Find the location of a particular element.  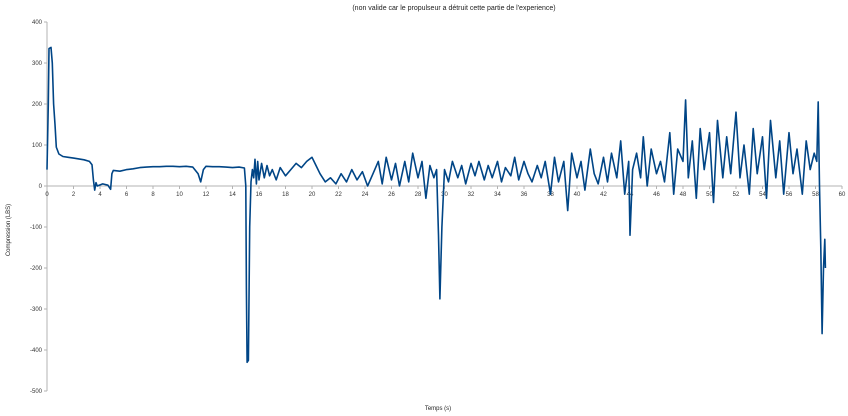

x-tick-label: 26 is located at coordinates (391, 195).